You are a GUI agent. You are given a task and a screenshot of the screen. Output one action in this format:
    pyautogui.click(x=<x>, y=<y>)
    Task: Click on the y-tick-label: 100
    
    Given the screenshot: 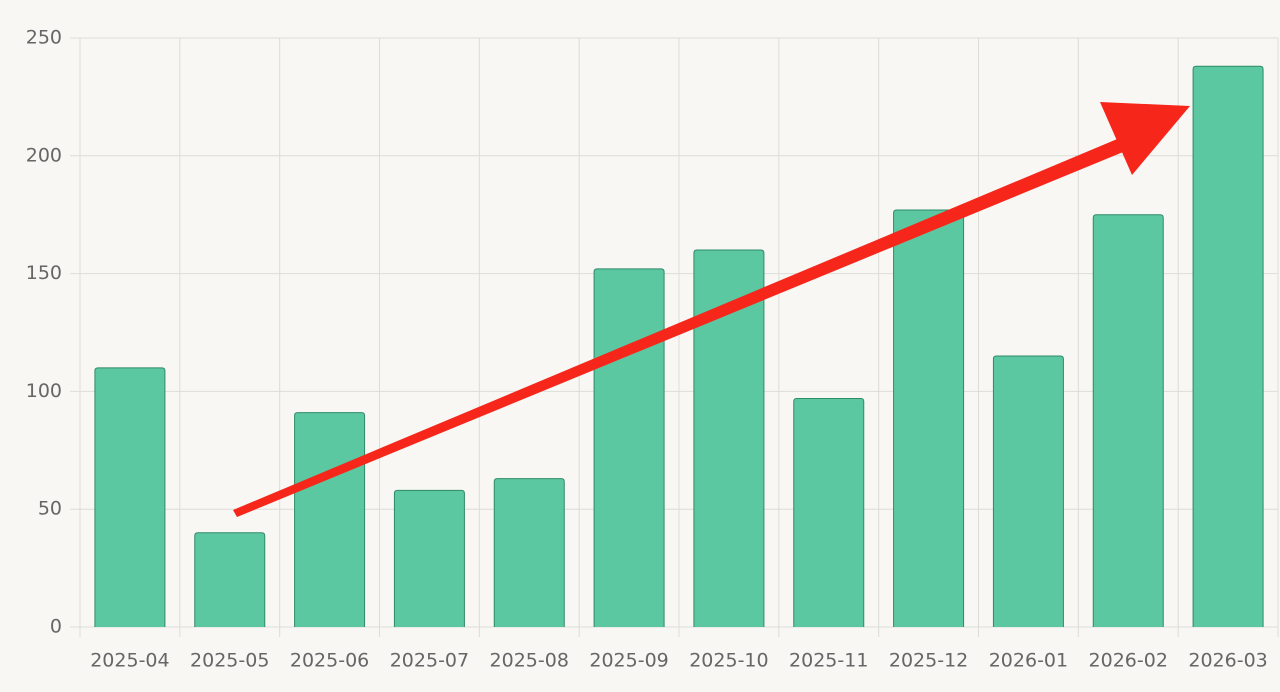 What is the action you would take?
    pyautogui.click(x=44, y=391)
    